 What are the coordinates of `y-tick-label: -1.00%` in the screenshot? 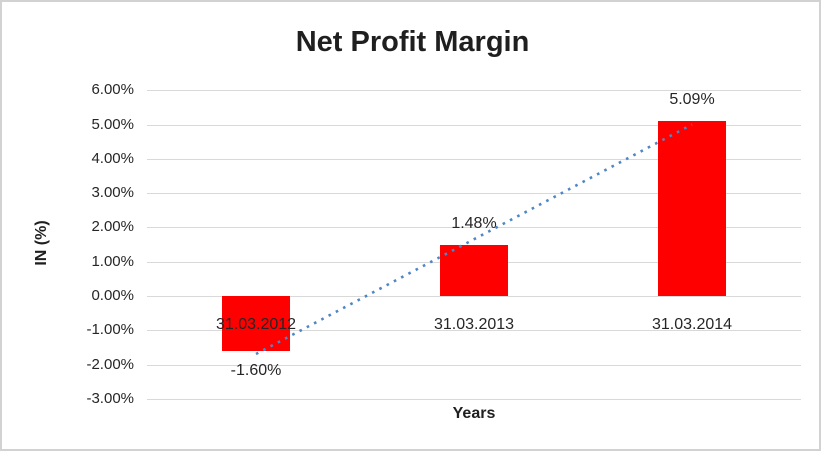 It's located at (110, 330).